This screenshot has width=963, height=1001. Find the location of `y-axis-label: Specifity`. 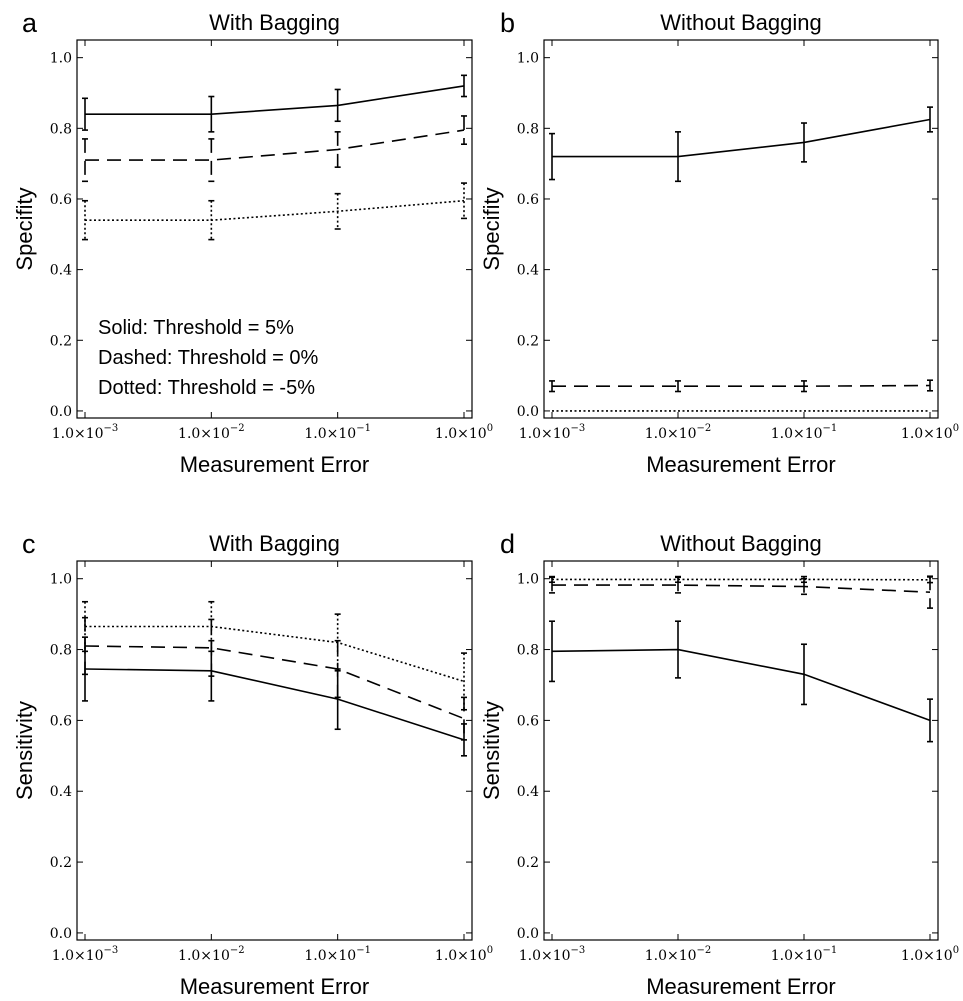

y-axis-label: Specifity is located at coordinates (24, 228).